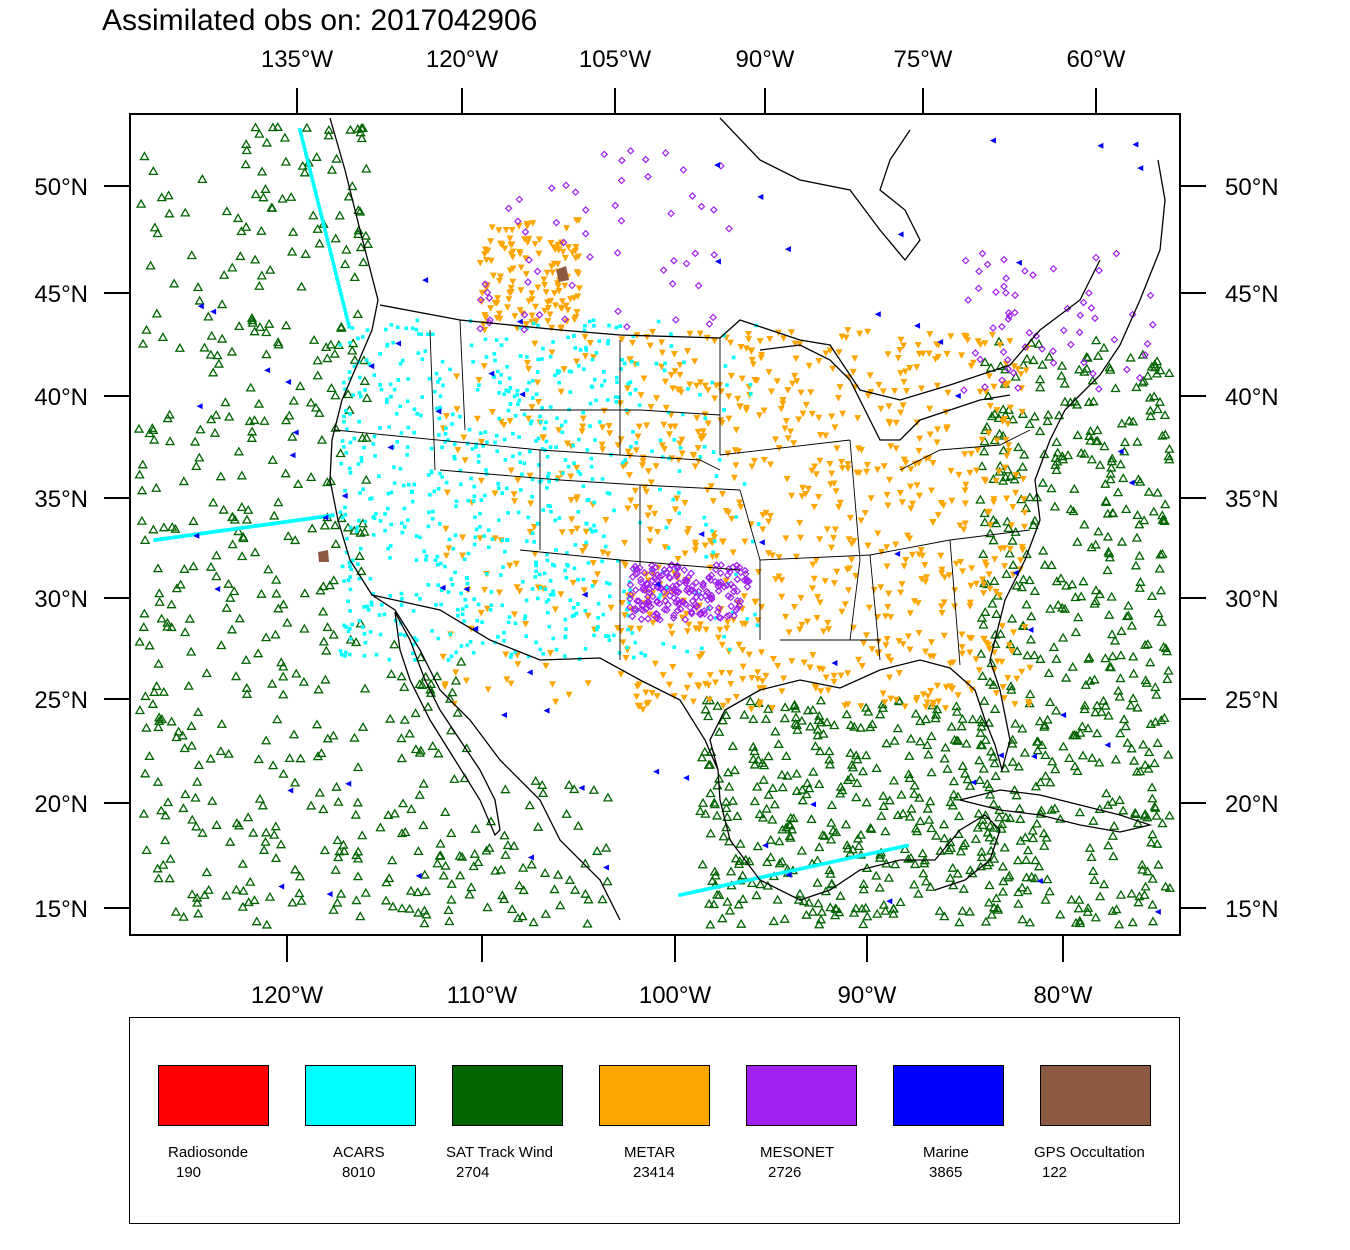 This screenshot has width=1350, height=1250. Describe the element at coordinates (545, 682) in the screenshot. I see `us-mexico-border` at that location.